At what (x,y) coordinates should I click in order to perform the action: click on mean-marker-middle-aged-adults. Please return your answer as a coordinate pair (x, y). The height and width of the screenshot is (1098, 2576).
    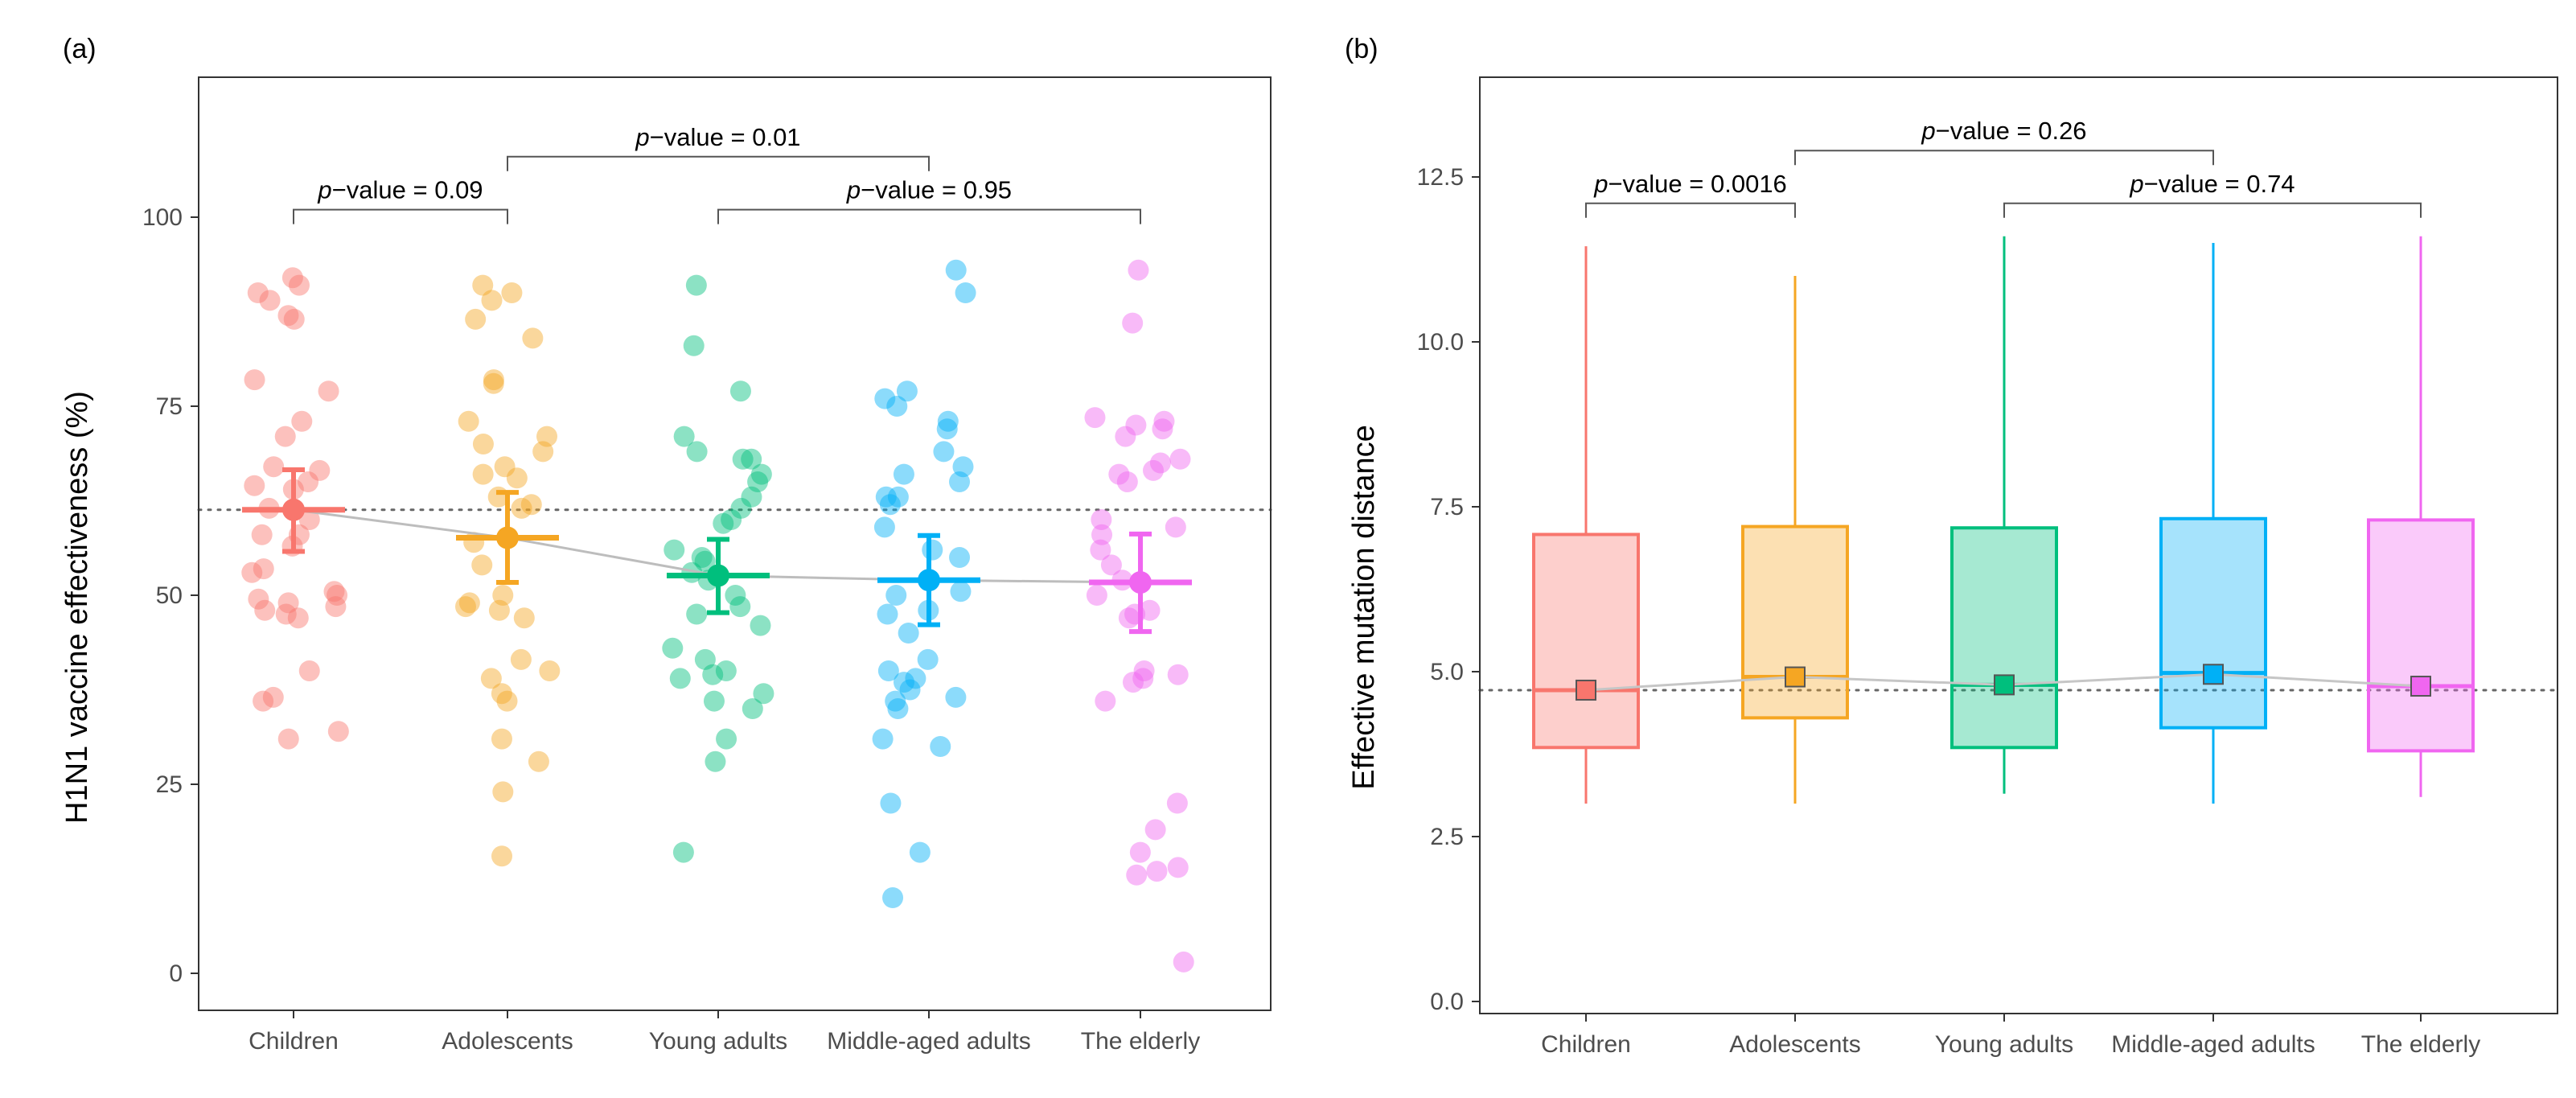
    Looking at the image, I should click on (2213, 674).